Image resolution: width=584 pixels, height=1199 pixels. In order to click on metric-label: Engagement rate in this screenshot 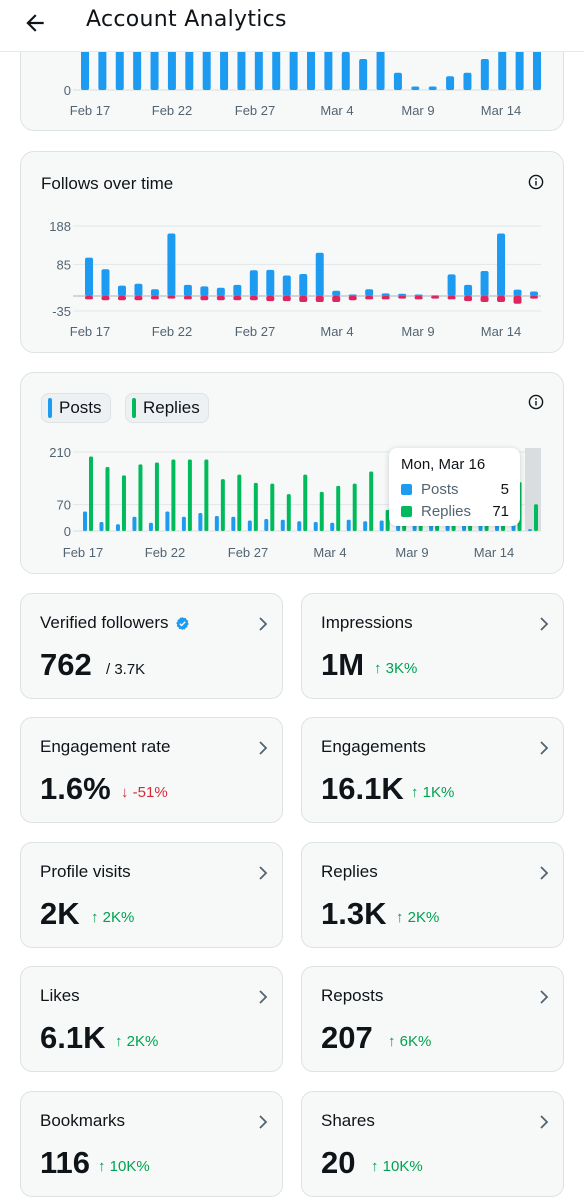, I will do `click(105, 746)`.